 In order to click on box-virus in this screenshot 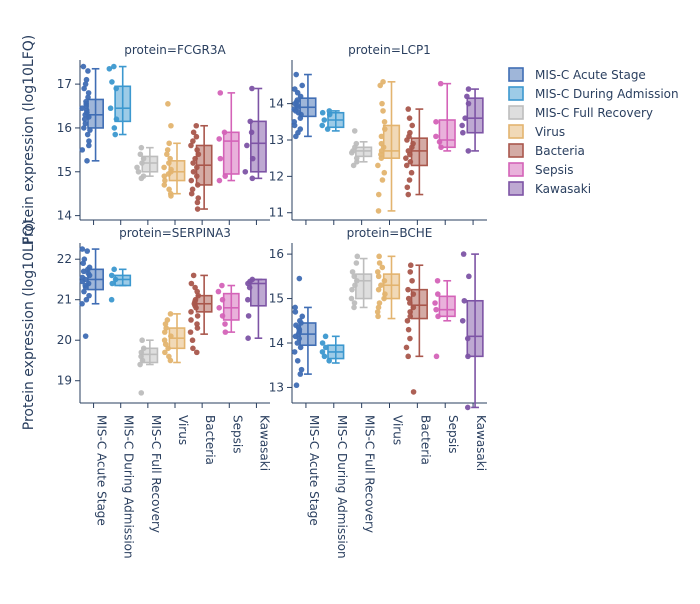, I will do `click(391, 286)`.